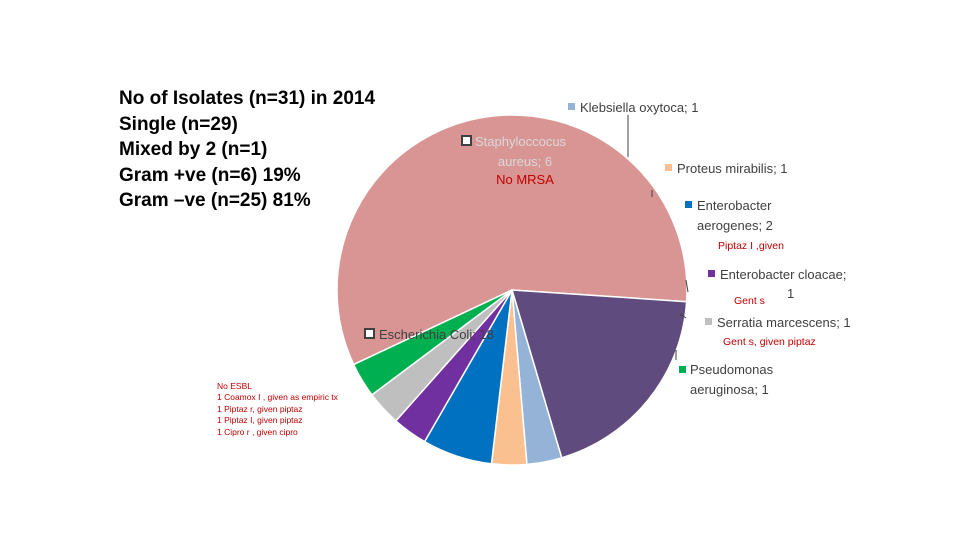  I want to click on summary-line-mixed: Mixed by 2 (n=1), so click(193, 149).